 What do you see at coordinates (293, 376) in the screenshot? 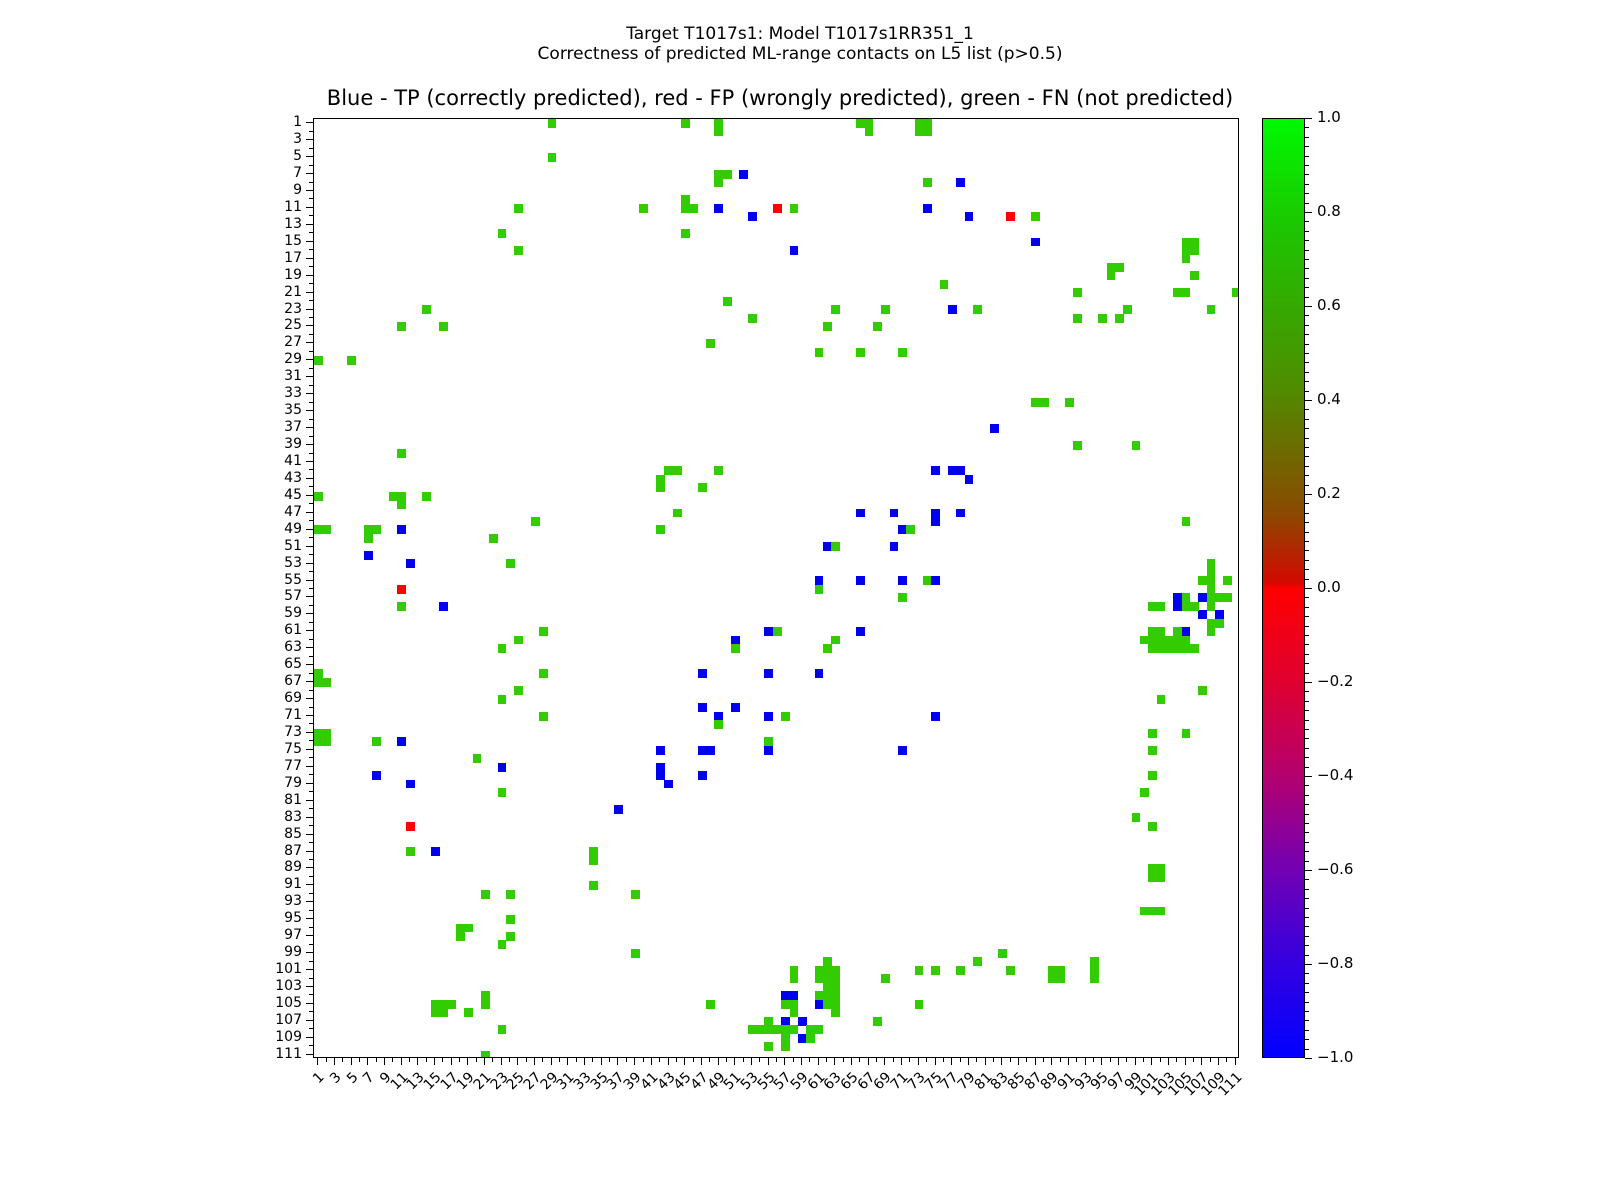
I see `y-tick-label: 31` at bounding box center [293, 376].